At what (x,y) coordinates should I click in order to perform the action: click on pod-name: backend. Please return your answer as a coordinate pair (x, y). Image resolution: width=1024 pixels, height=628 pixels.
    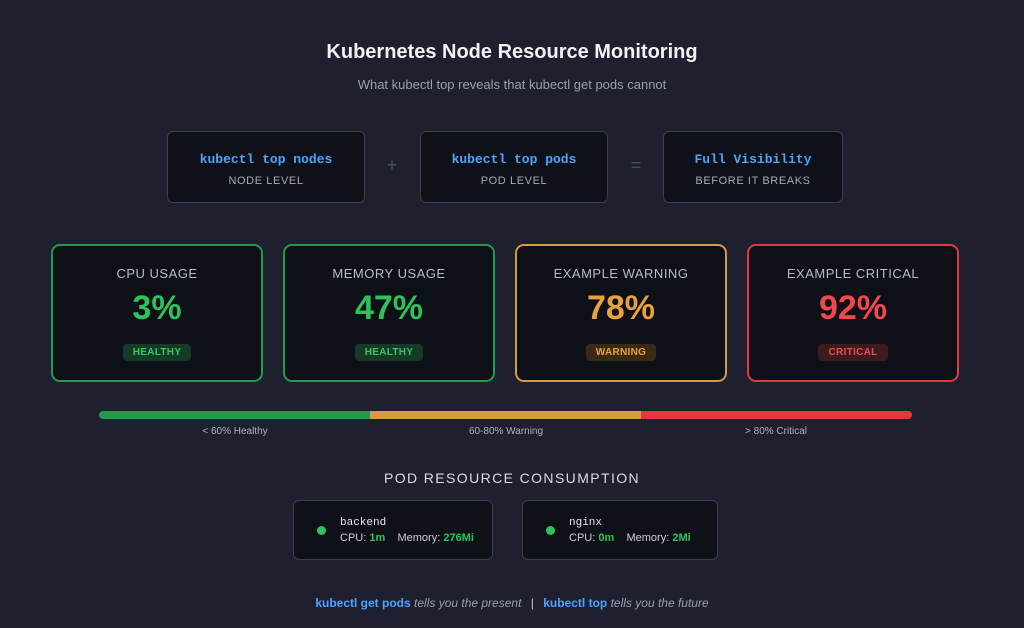
    Looking at the image, I should click on (363, 523).